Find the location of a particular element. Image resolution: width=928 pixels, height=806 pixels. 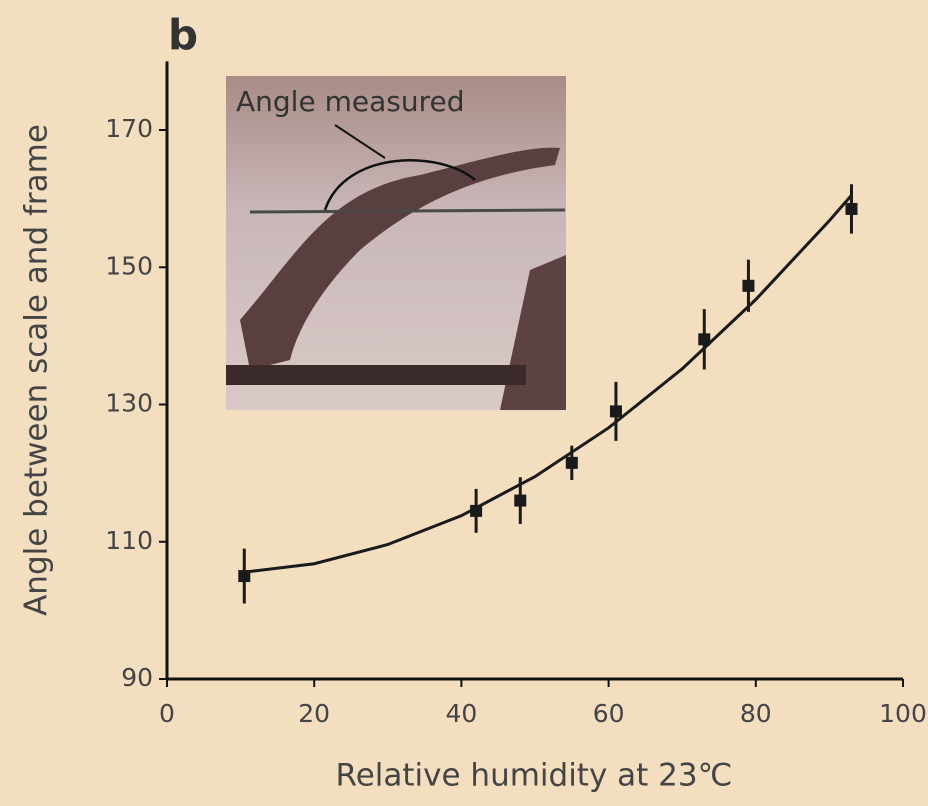

x-tick-label: 0 is located at coordinates (167, 713).